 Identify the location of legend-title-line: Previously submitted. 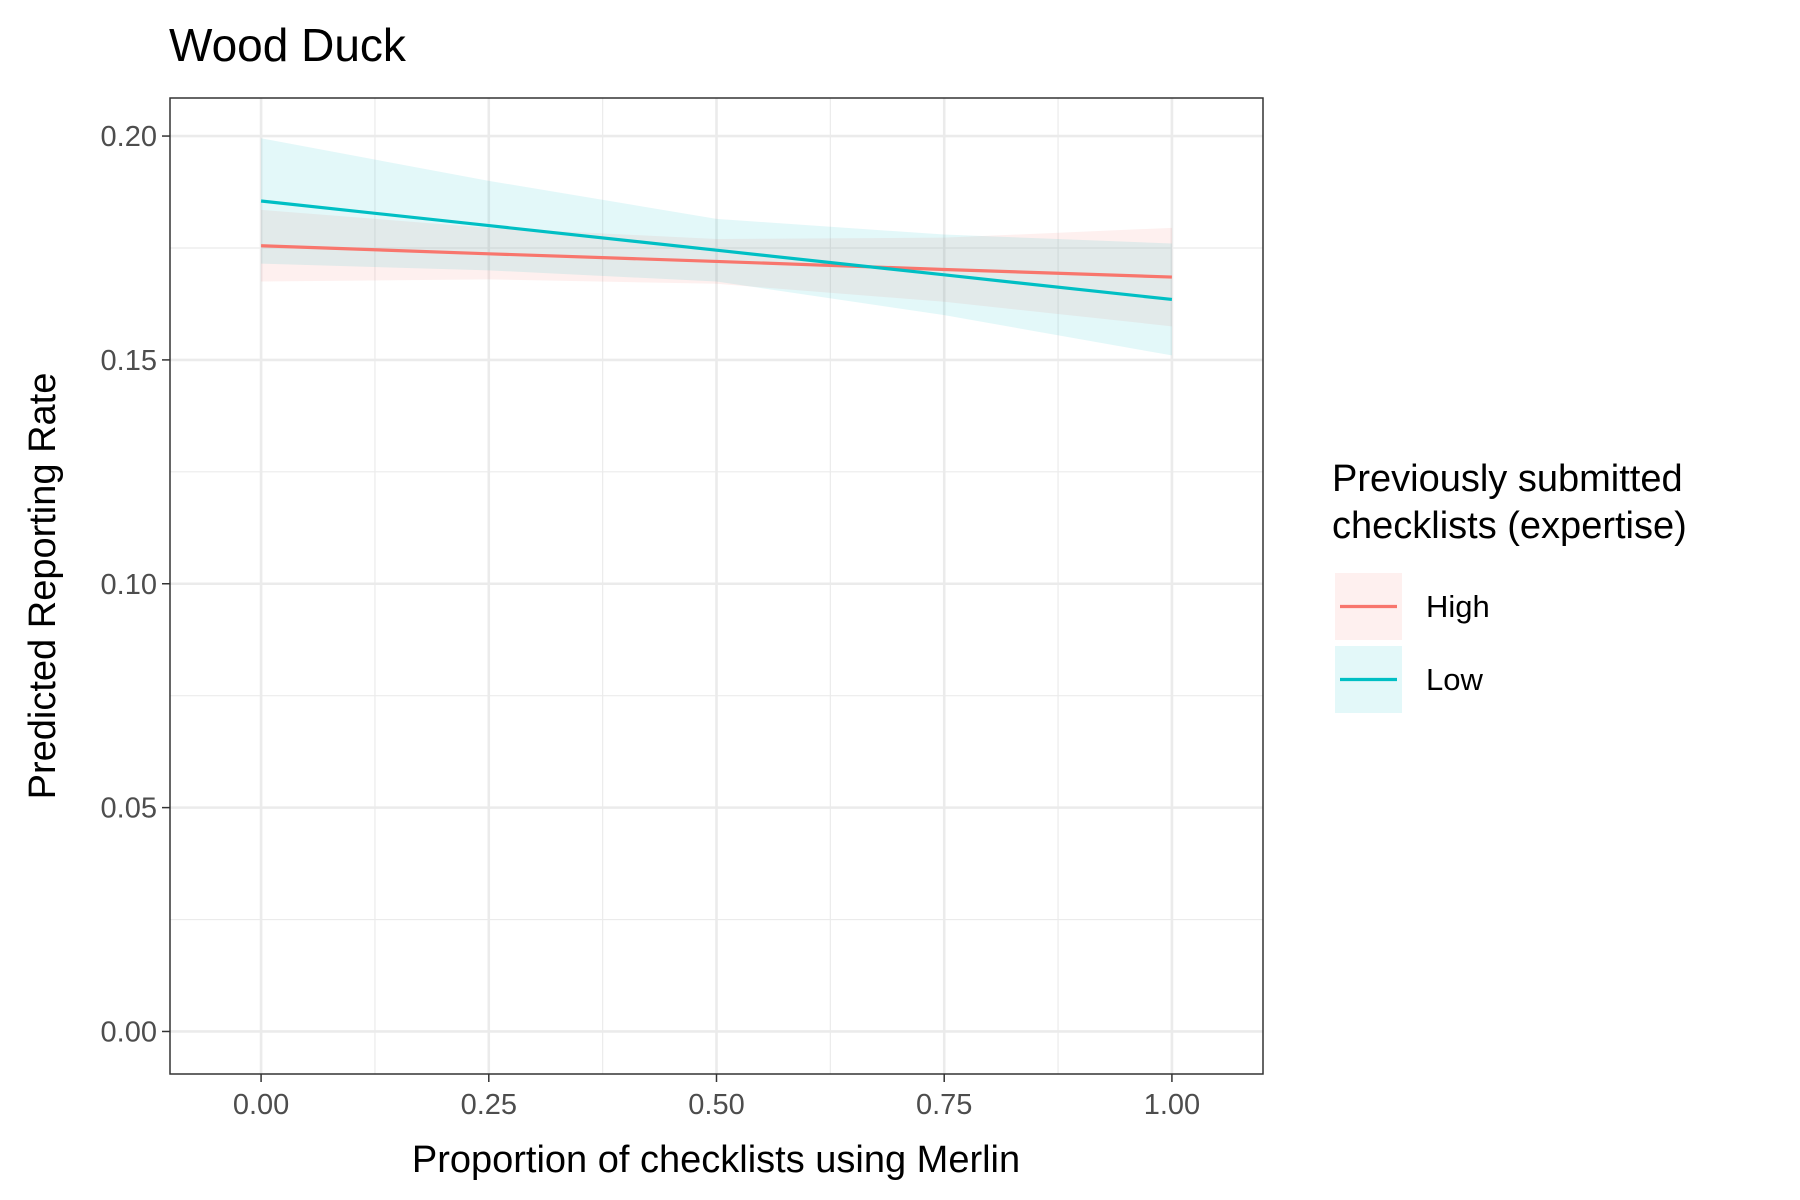
(1507, 479).